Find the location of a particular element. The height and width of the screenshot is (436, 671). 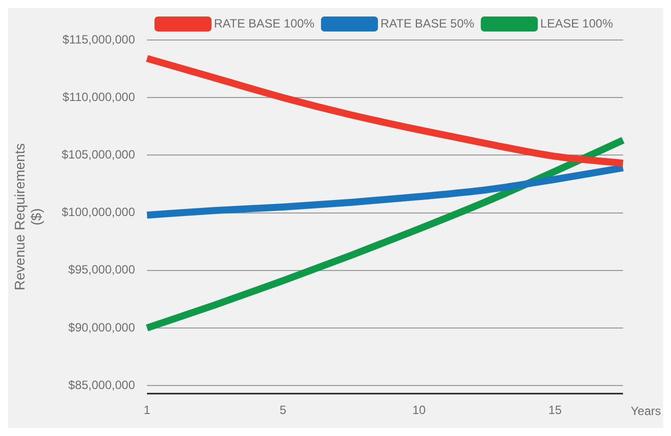

y-tick-label: $90,000,000 is located at coordinates (102, 327).